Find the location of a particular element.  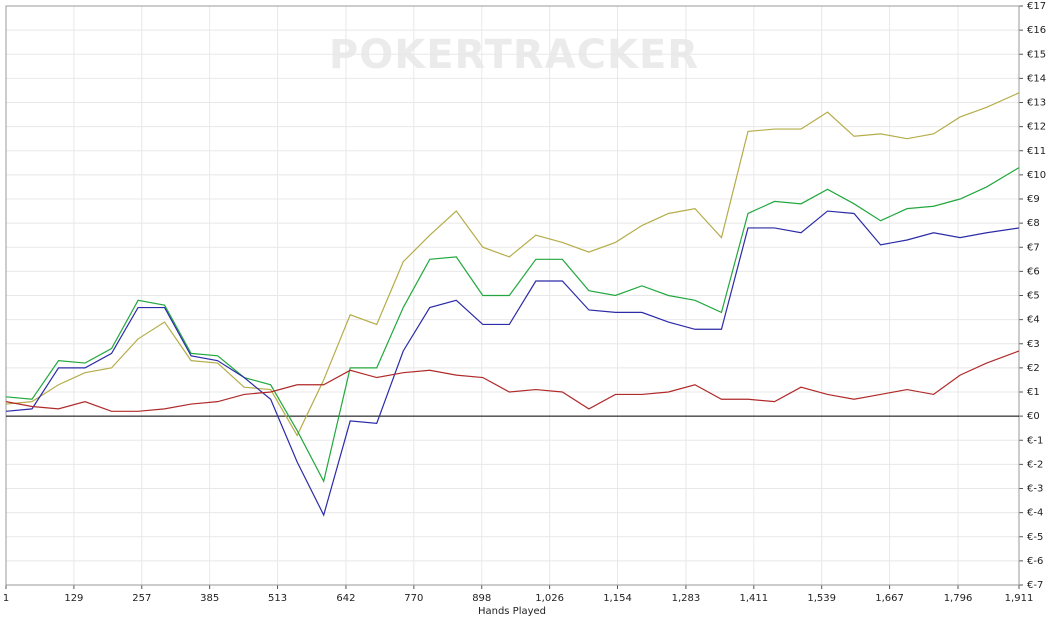

y-tick-label: €-6 is located at coordinates (1035, 561).